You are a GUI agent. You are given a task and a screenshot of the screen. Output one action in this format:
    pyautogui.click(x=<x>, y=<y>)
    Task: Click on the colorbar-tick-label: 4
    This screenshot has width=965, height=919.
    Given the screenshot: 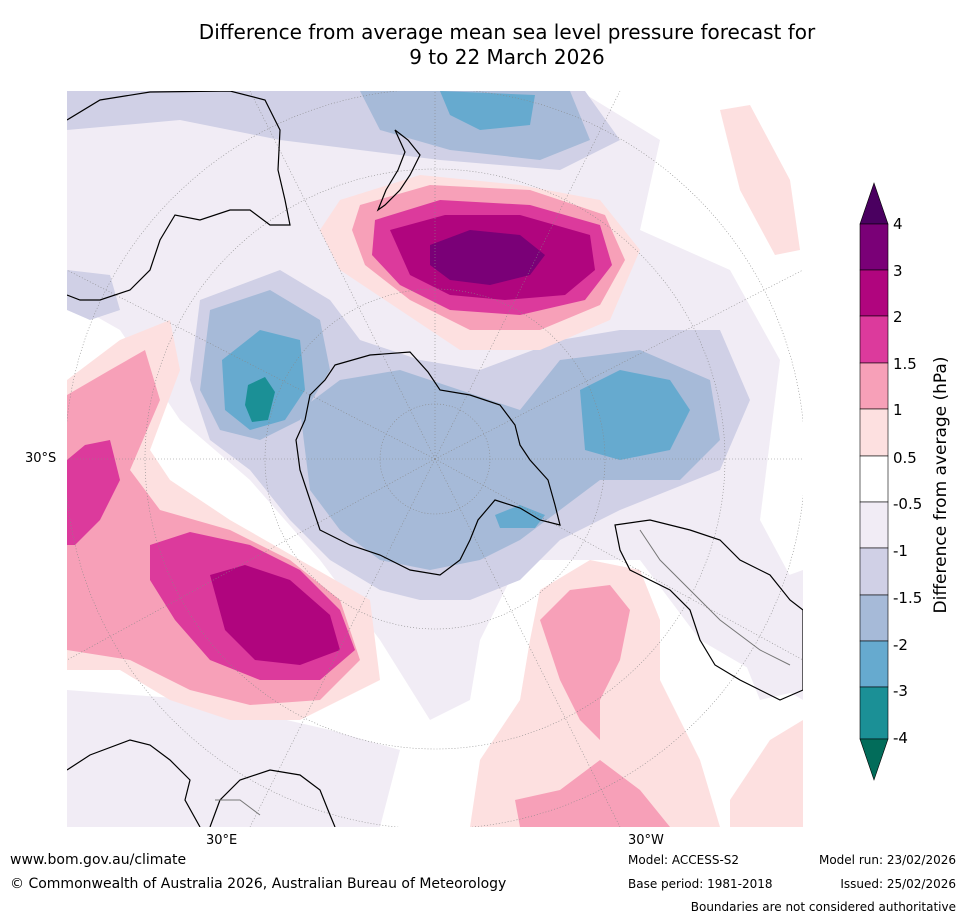 What is the action you would take?
    pyautogui.click(x=898, y=224)
    